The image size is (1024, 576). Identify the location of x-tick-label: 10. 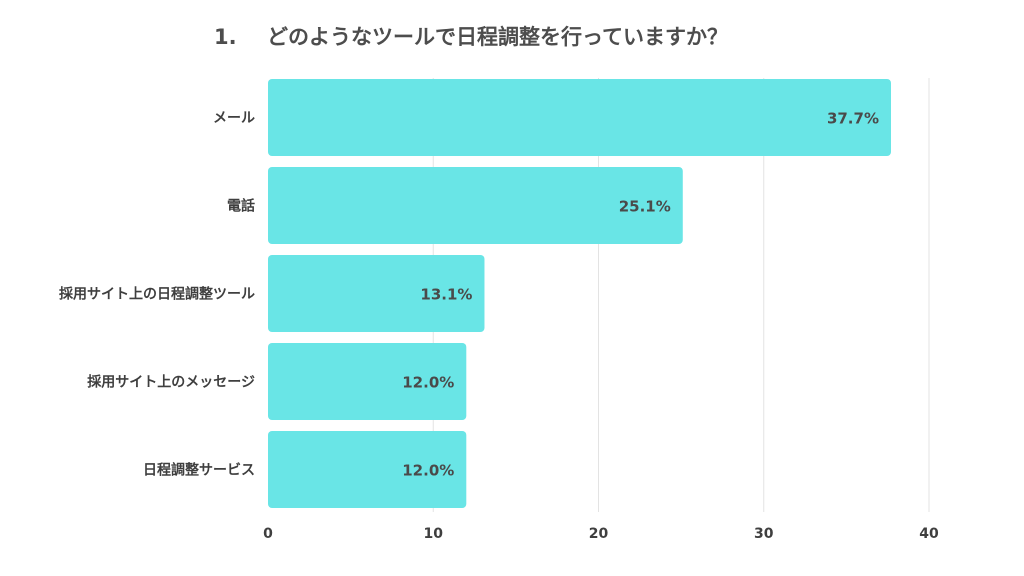
(434, 534).